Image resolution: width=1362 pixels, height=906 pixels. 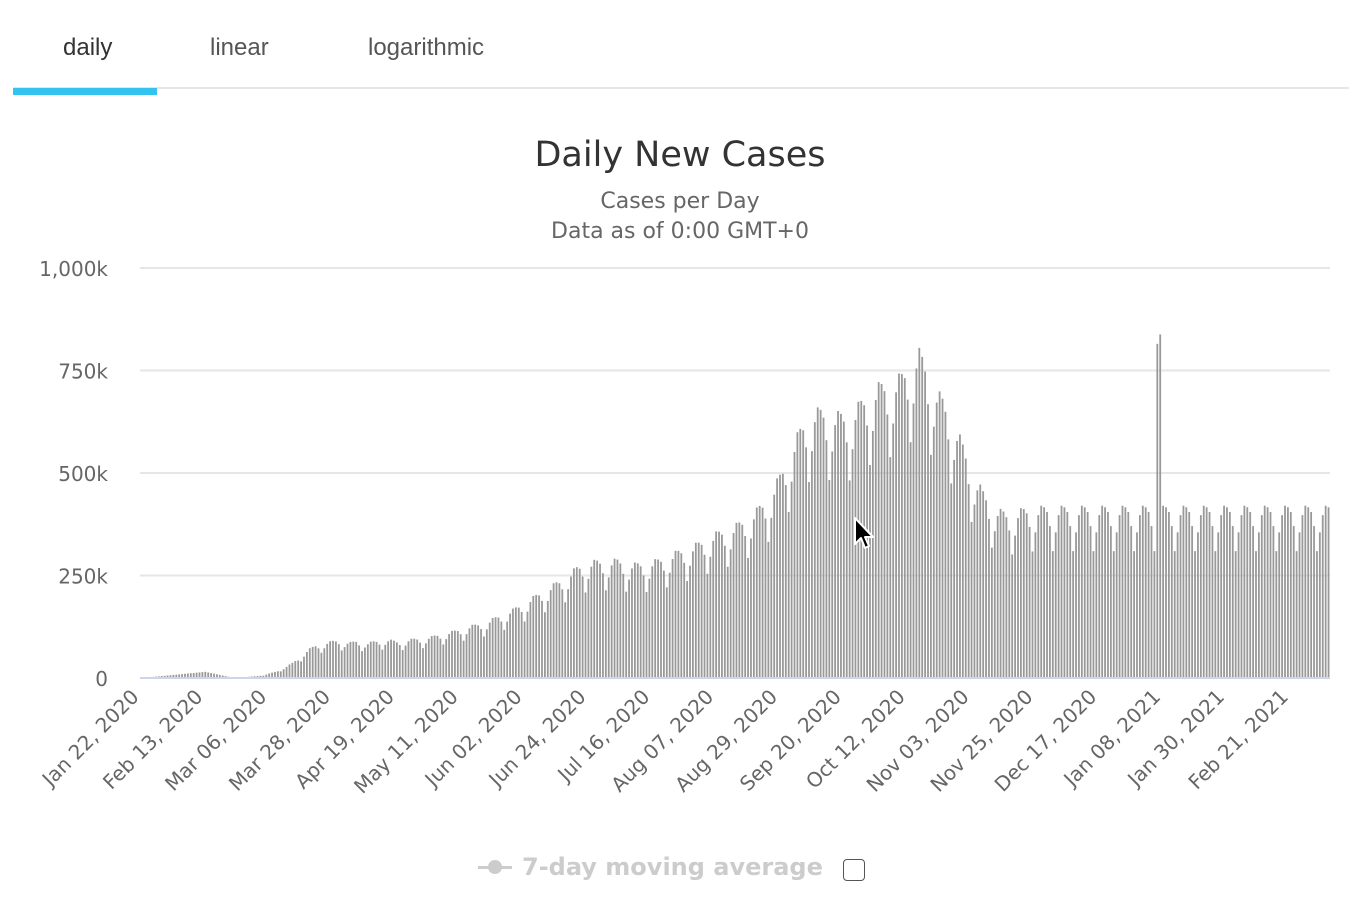 I want to click on mouse-pointer-icon, so click(x=864, y=533).